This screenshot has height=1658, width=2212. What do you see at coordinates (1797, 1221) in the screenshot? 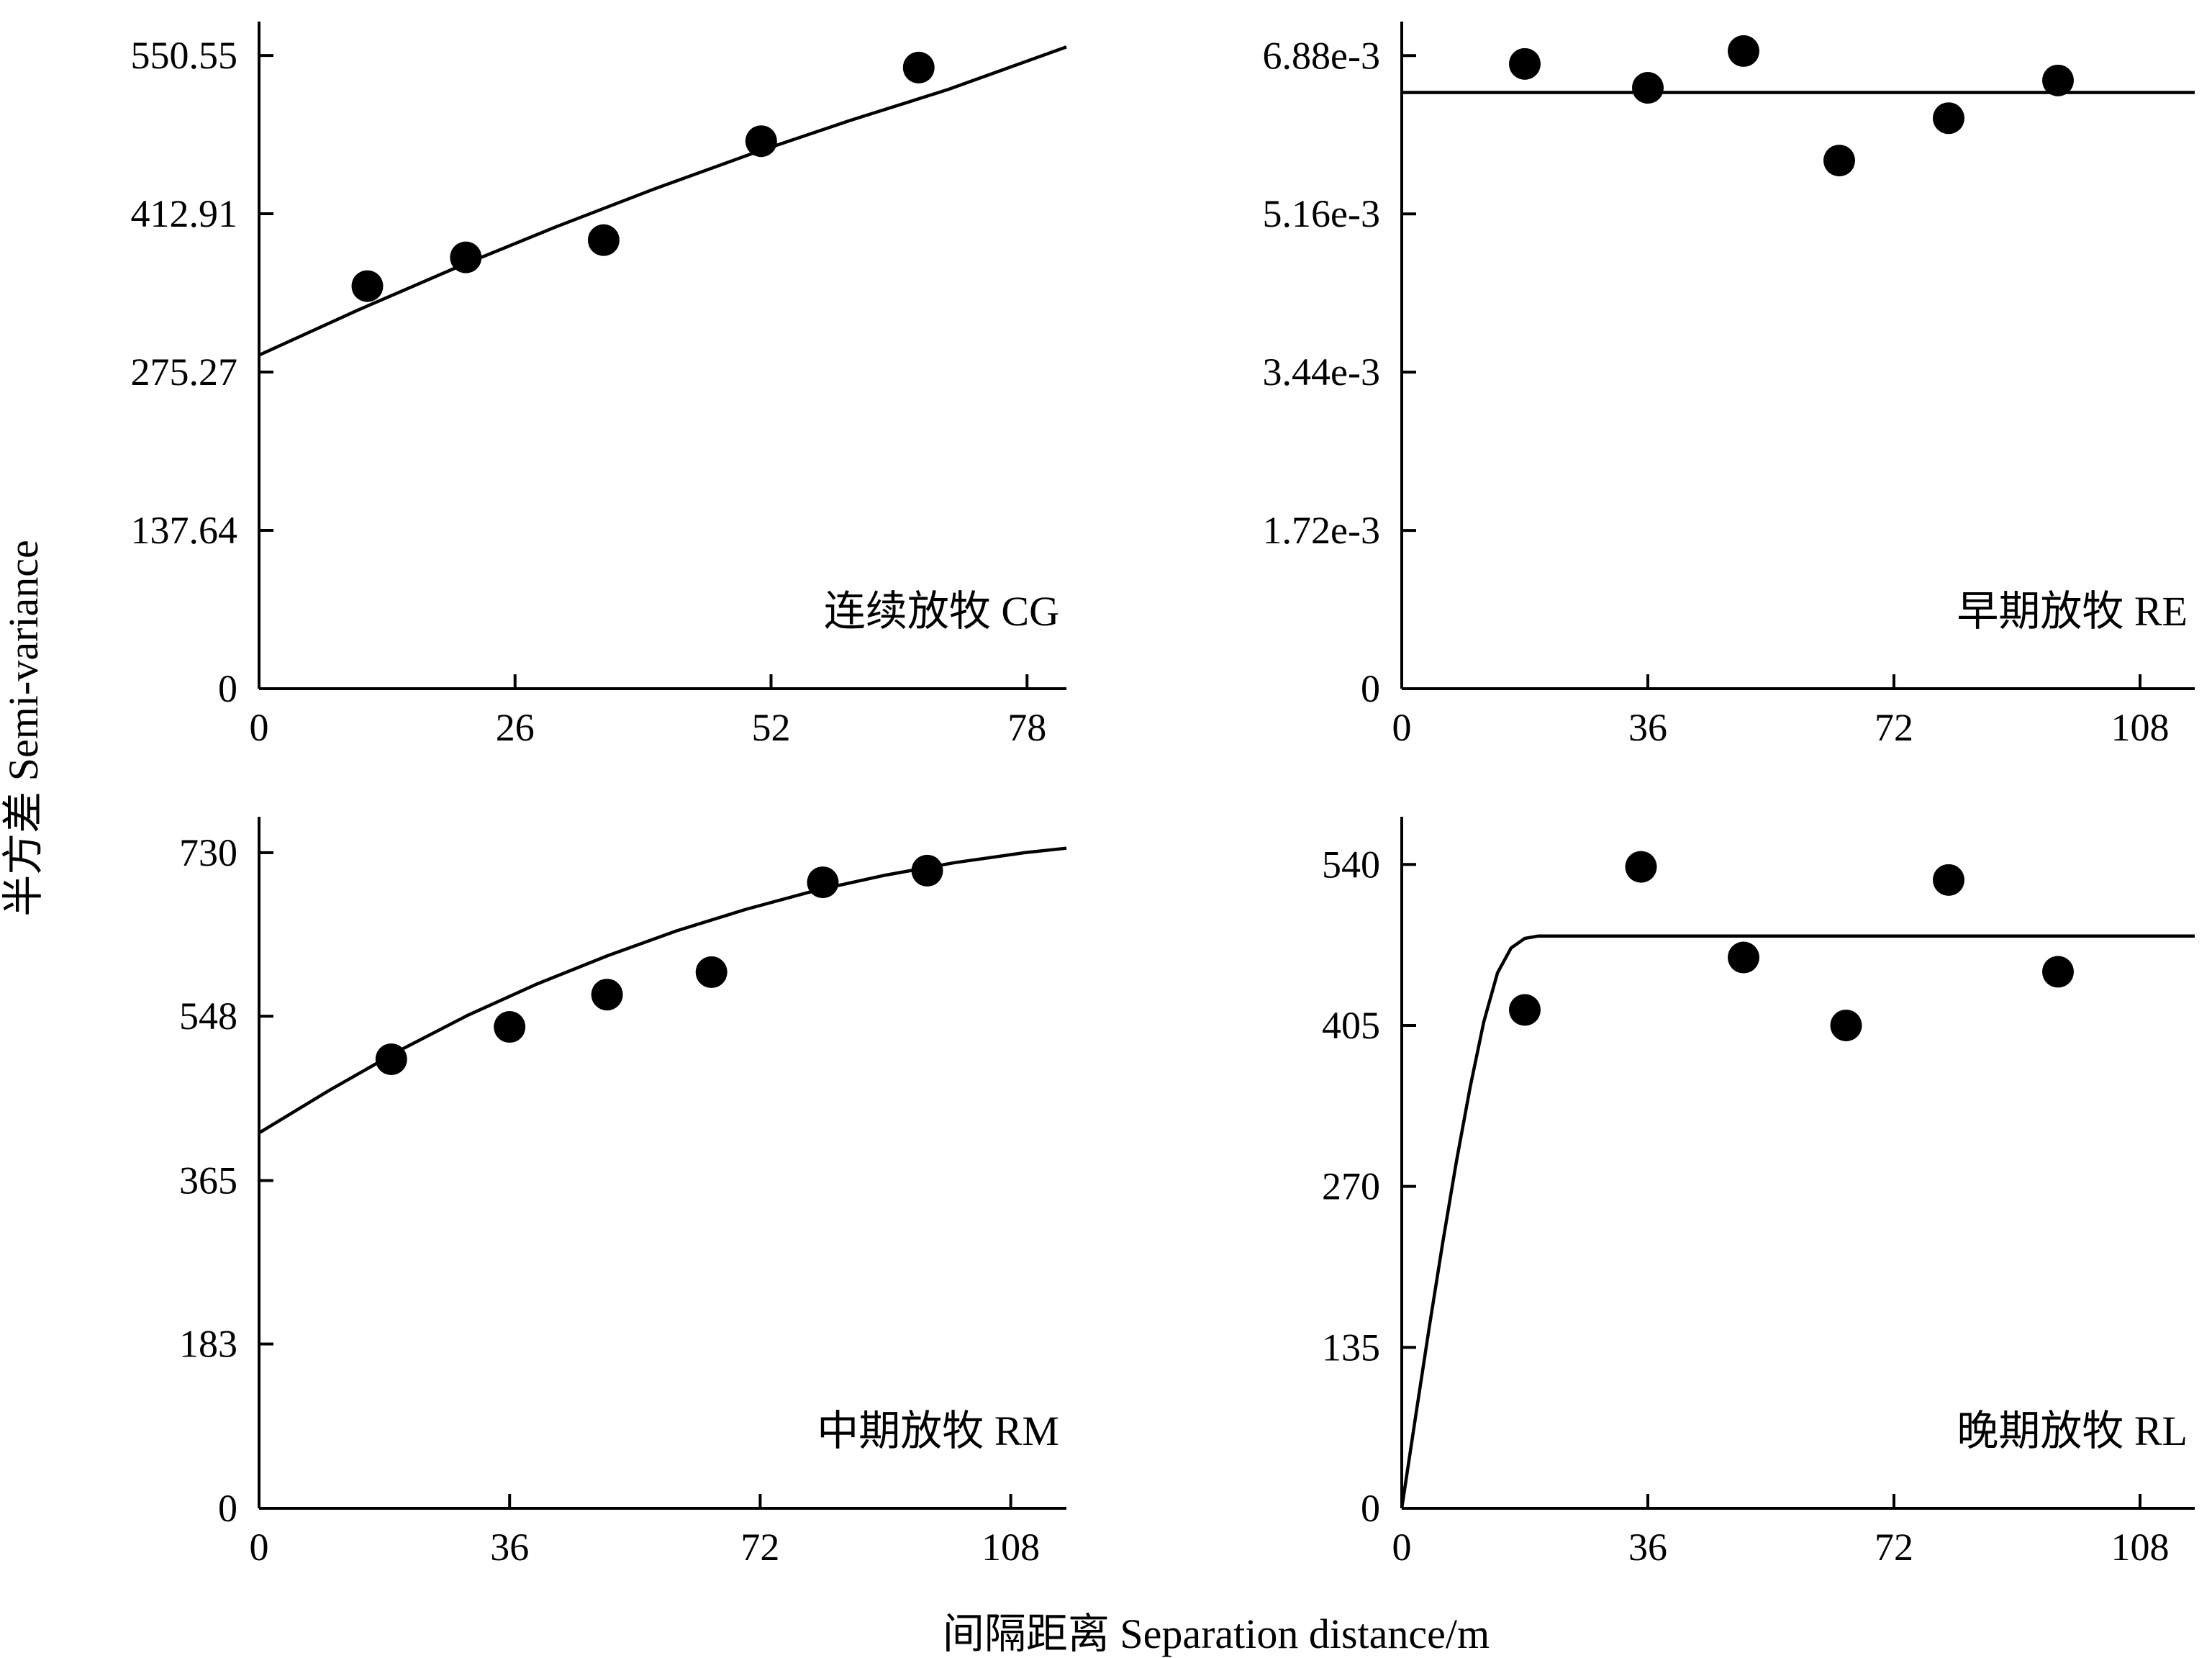
I see `rl-model-curve` at bounding box center [1797, 1221].